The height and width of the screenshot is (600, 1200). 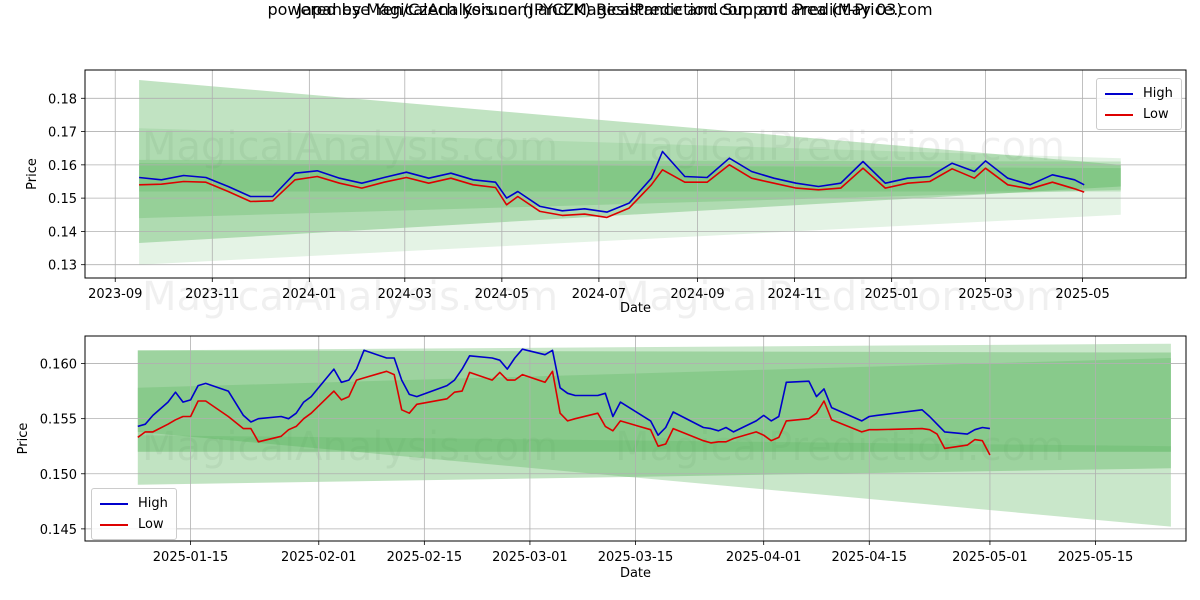 What do you see at coordinates (636, 557) in the screenshot?
I see `x-tick-label: 2025-03-15` at bounding box center [636, 557].